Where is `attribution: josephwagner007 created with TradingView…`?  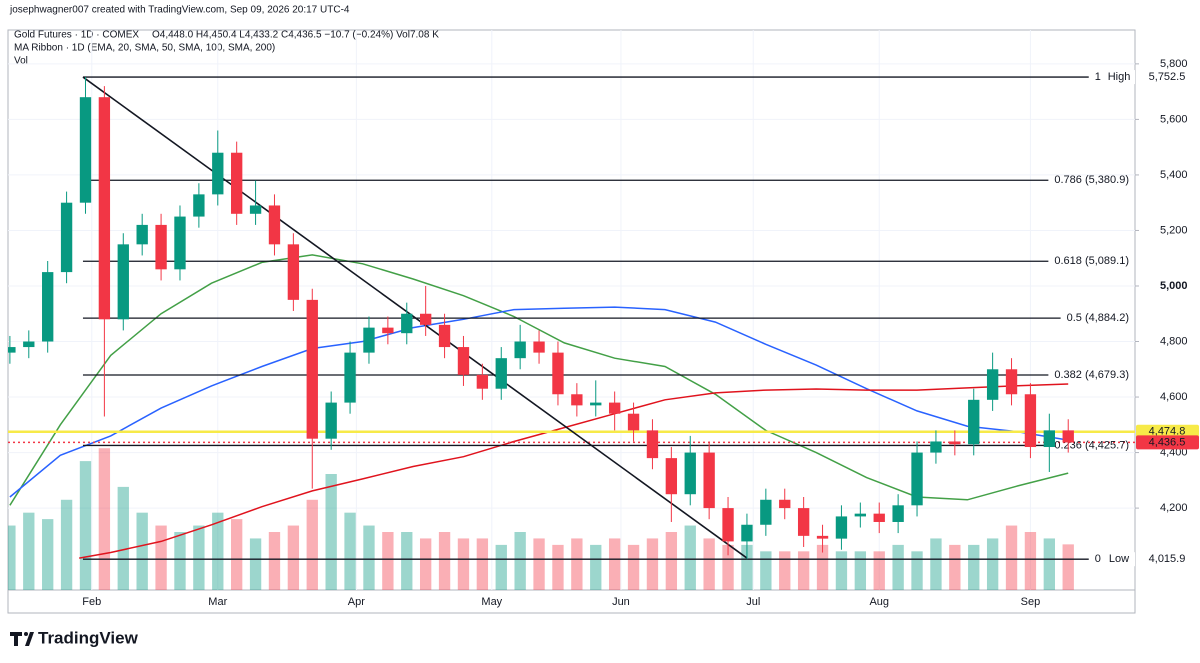 attribution: josephwagner007 created with TradingView… is located at coordinates (179, 10).